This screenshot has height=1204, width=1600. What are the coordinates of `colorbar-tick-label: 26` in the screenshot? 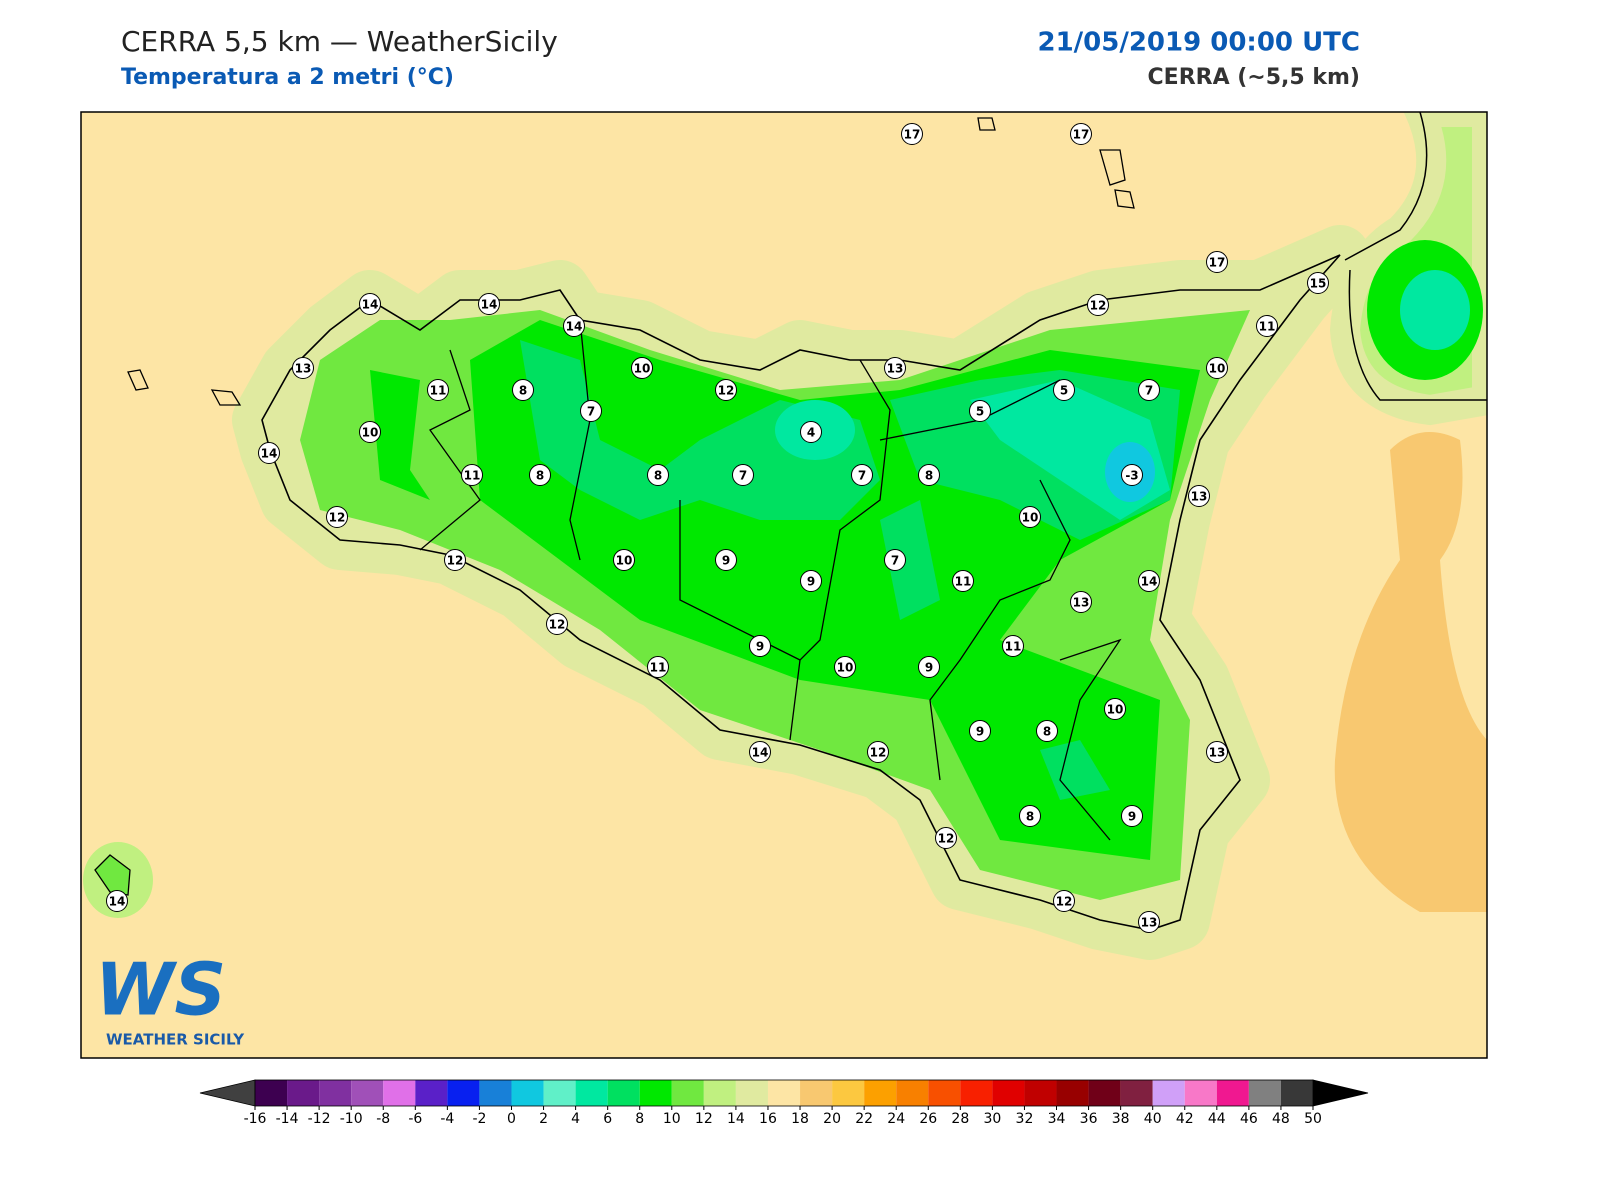 It's located at (928, 1119).